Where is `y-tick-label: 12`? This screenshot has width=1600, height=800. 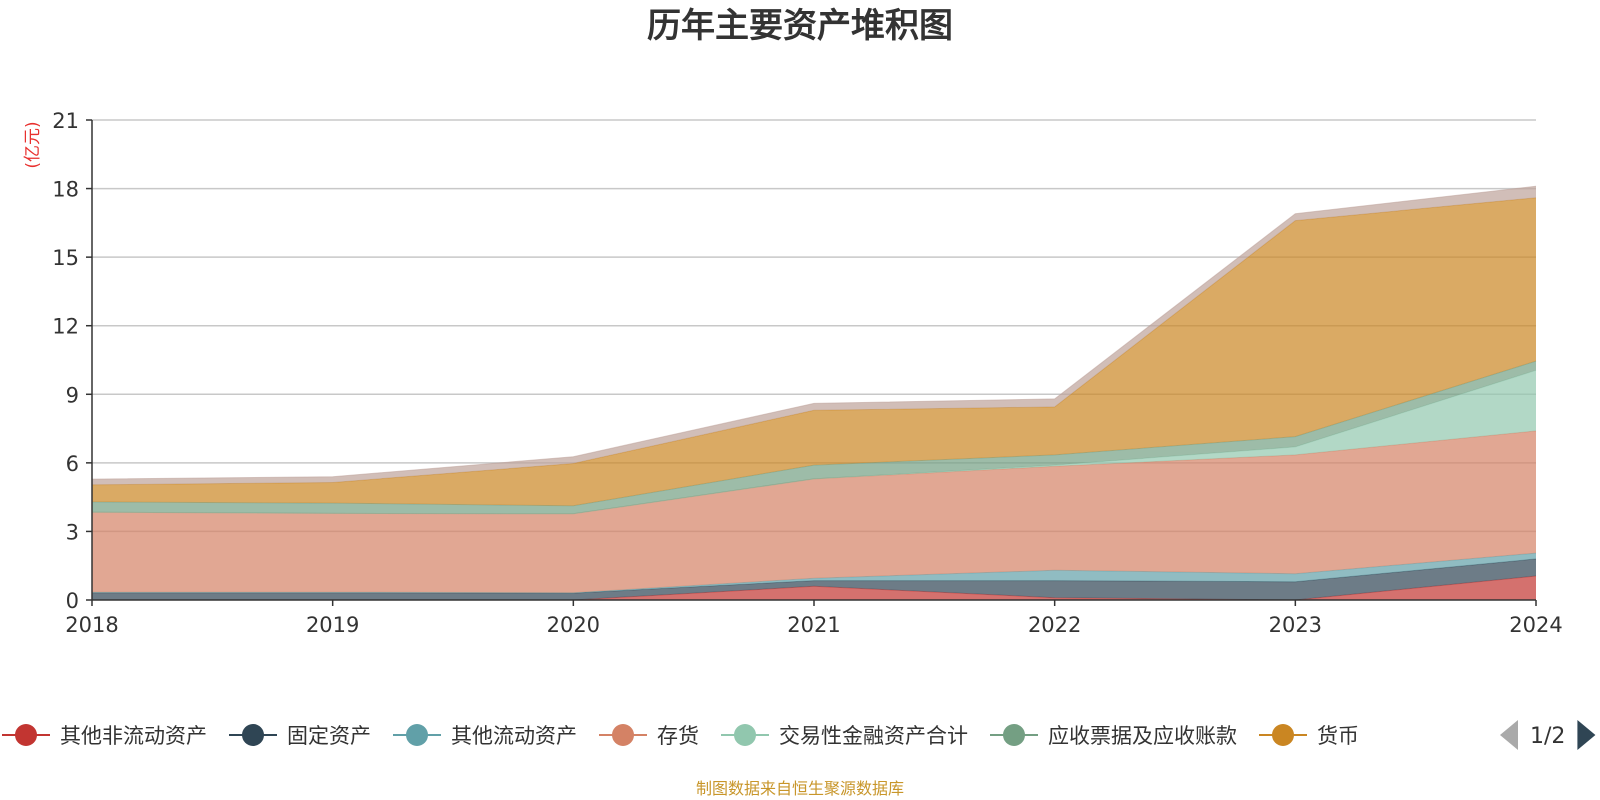
y-tick-label: 12 is located at coordinates (65, 327).